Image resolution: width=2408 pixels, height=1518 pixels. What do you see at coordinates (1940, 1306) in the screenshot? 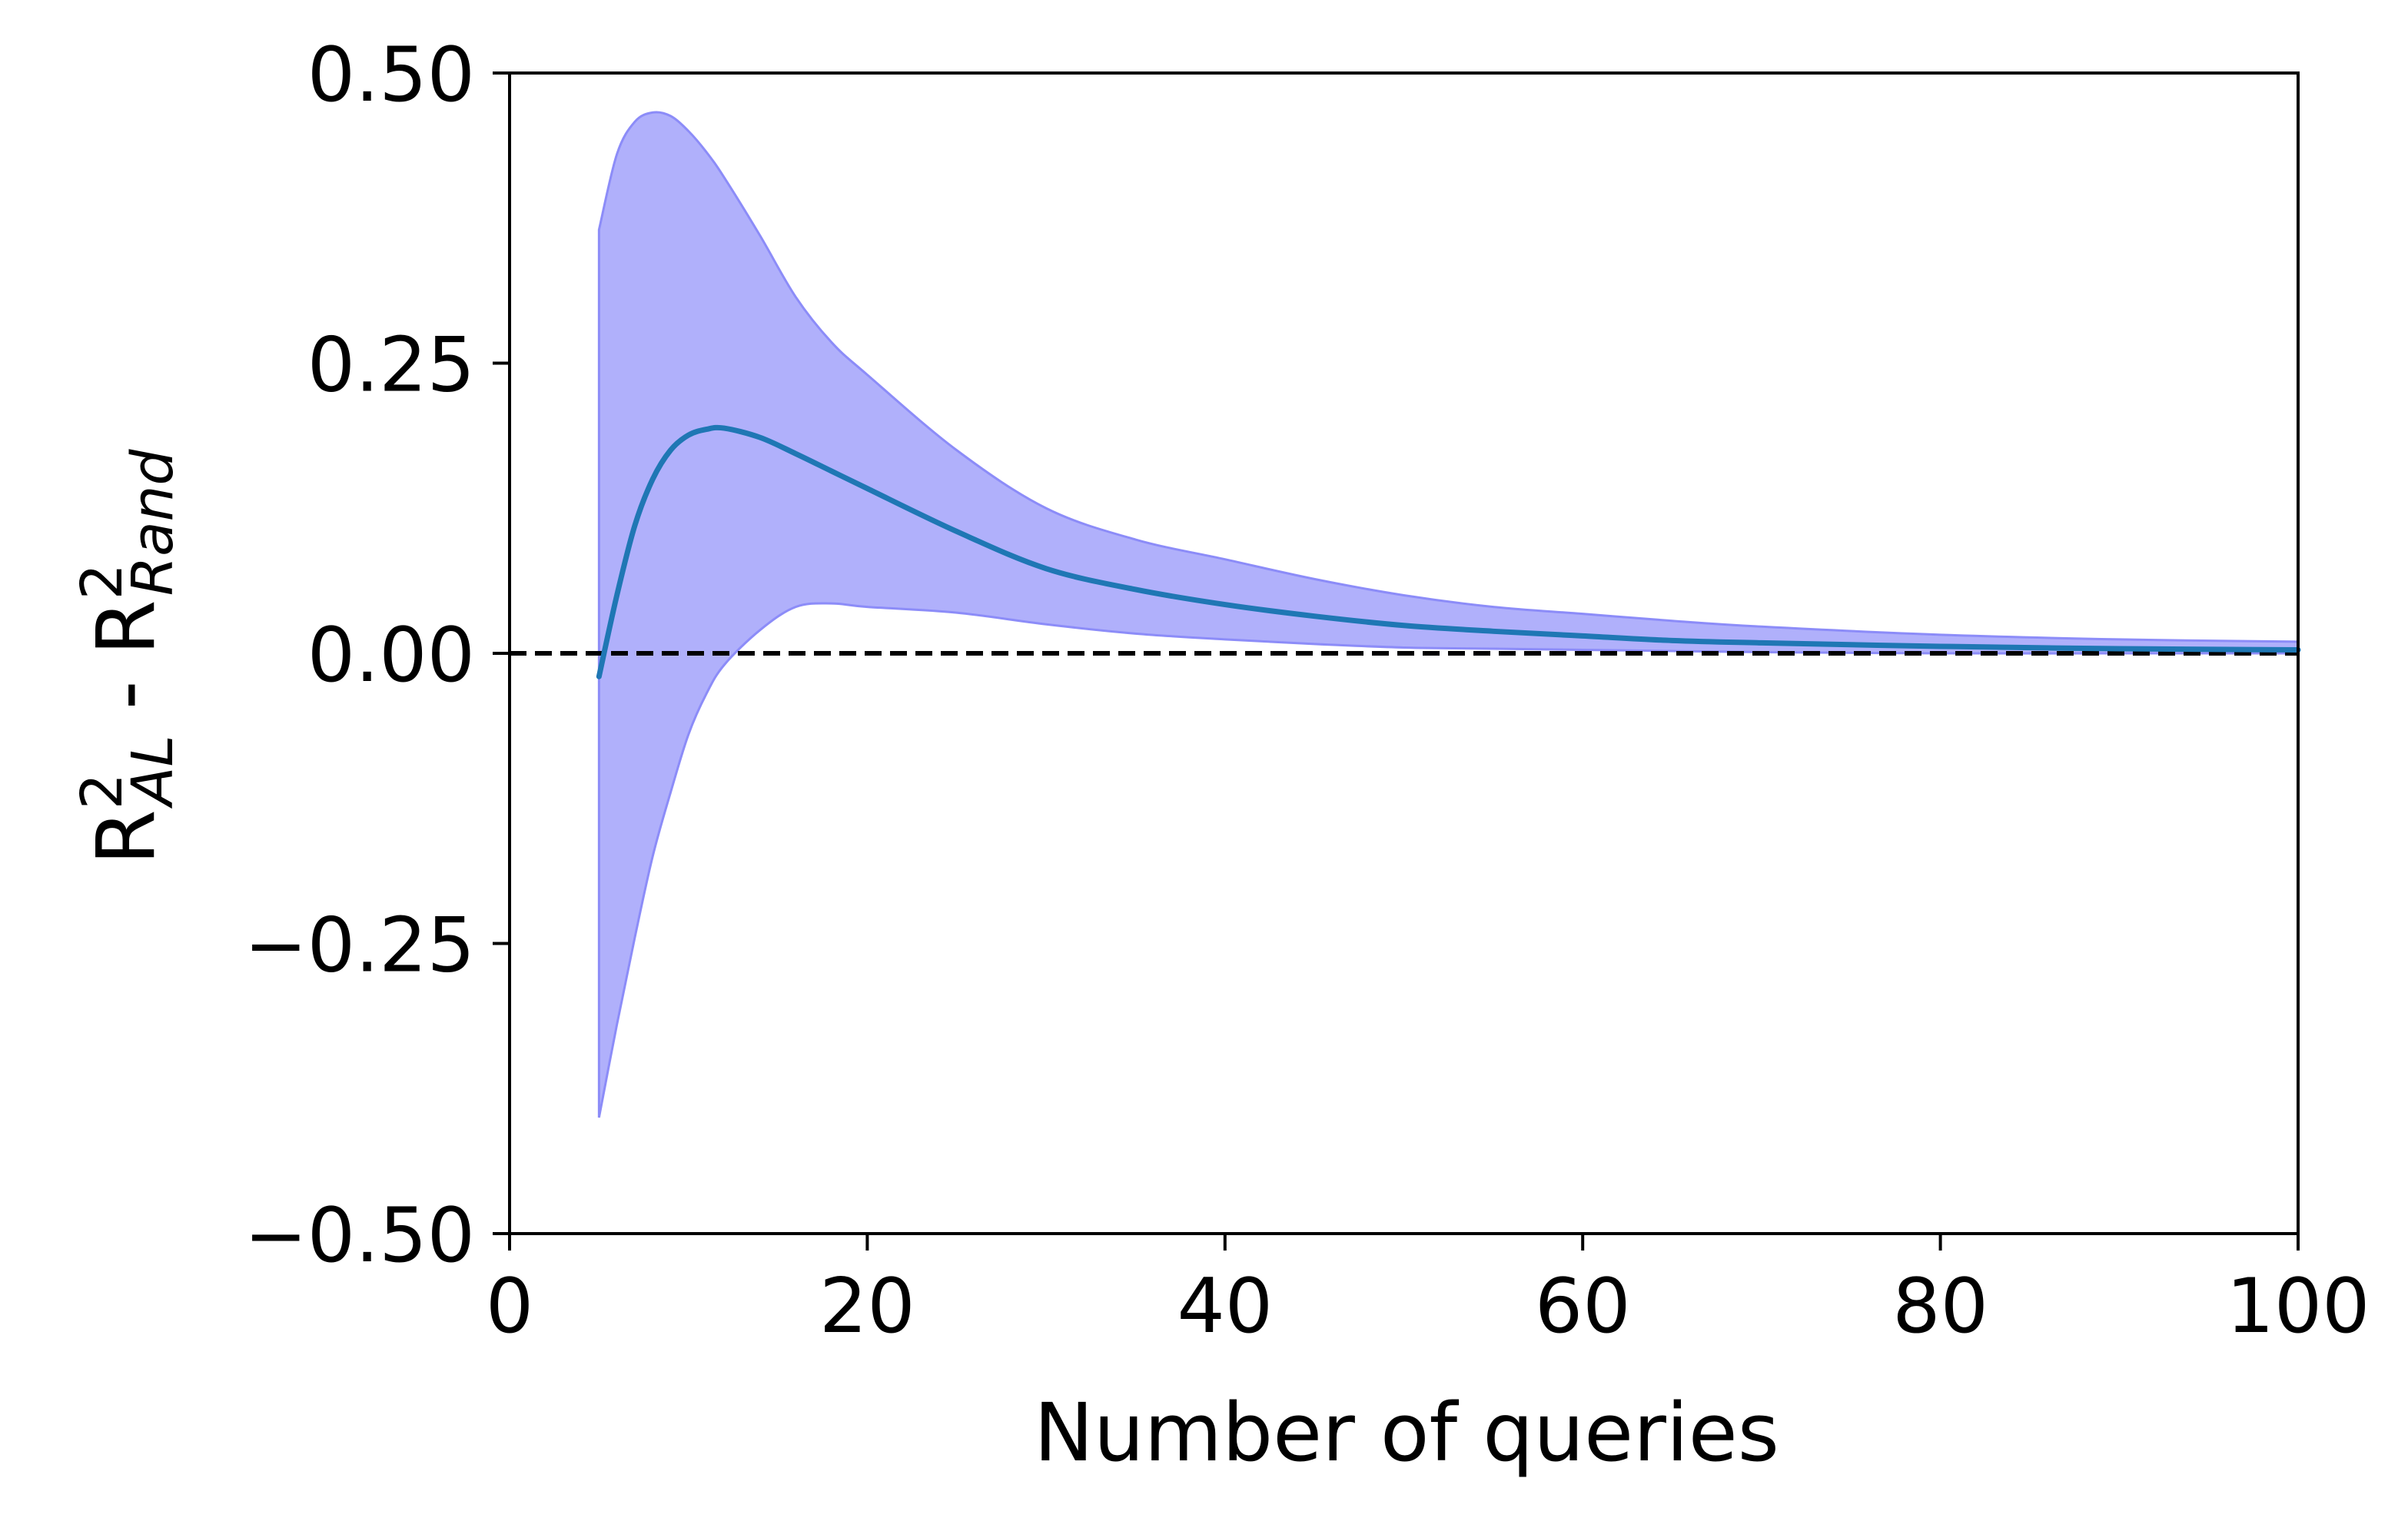
I see `x-tick-label: 80` at bounding box center [1940, 1306].